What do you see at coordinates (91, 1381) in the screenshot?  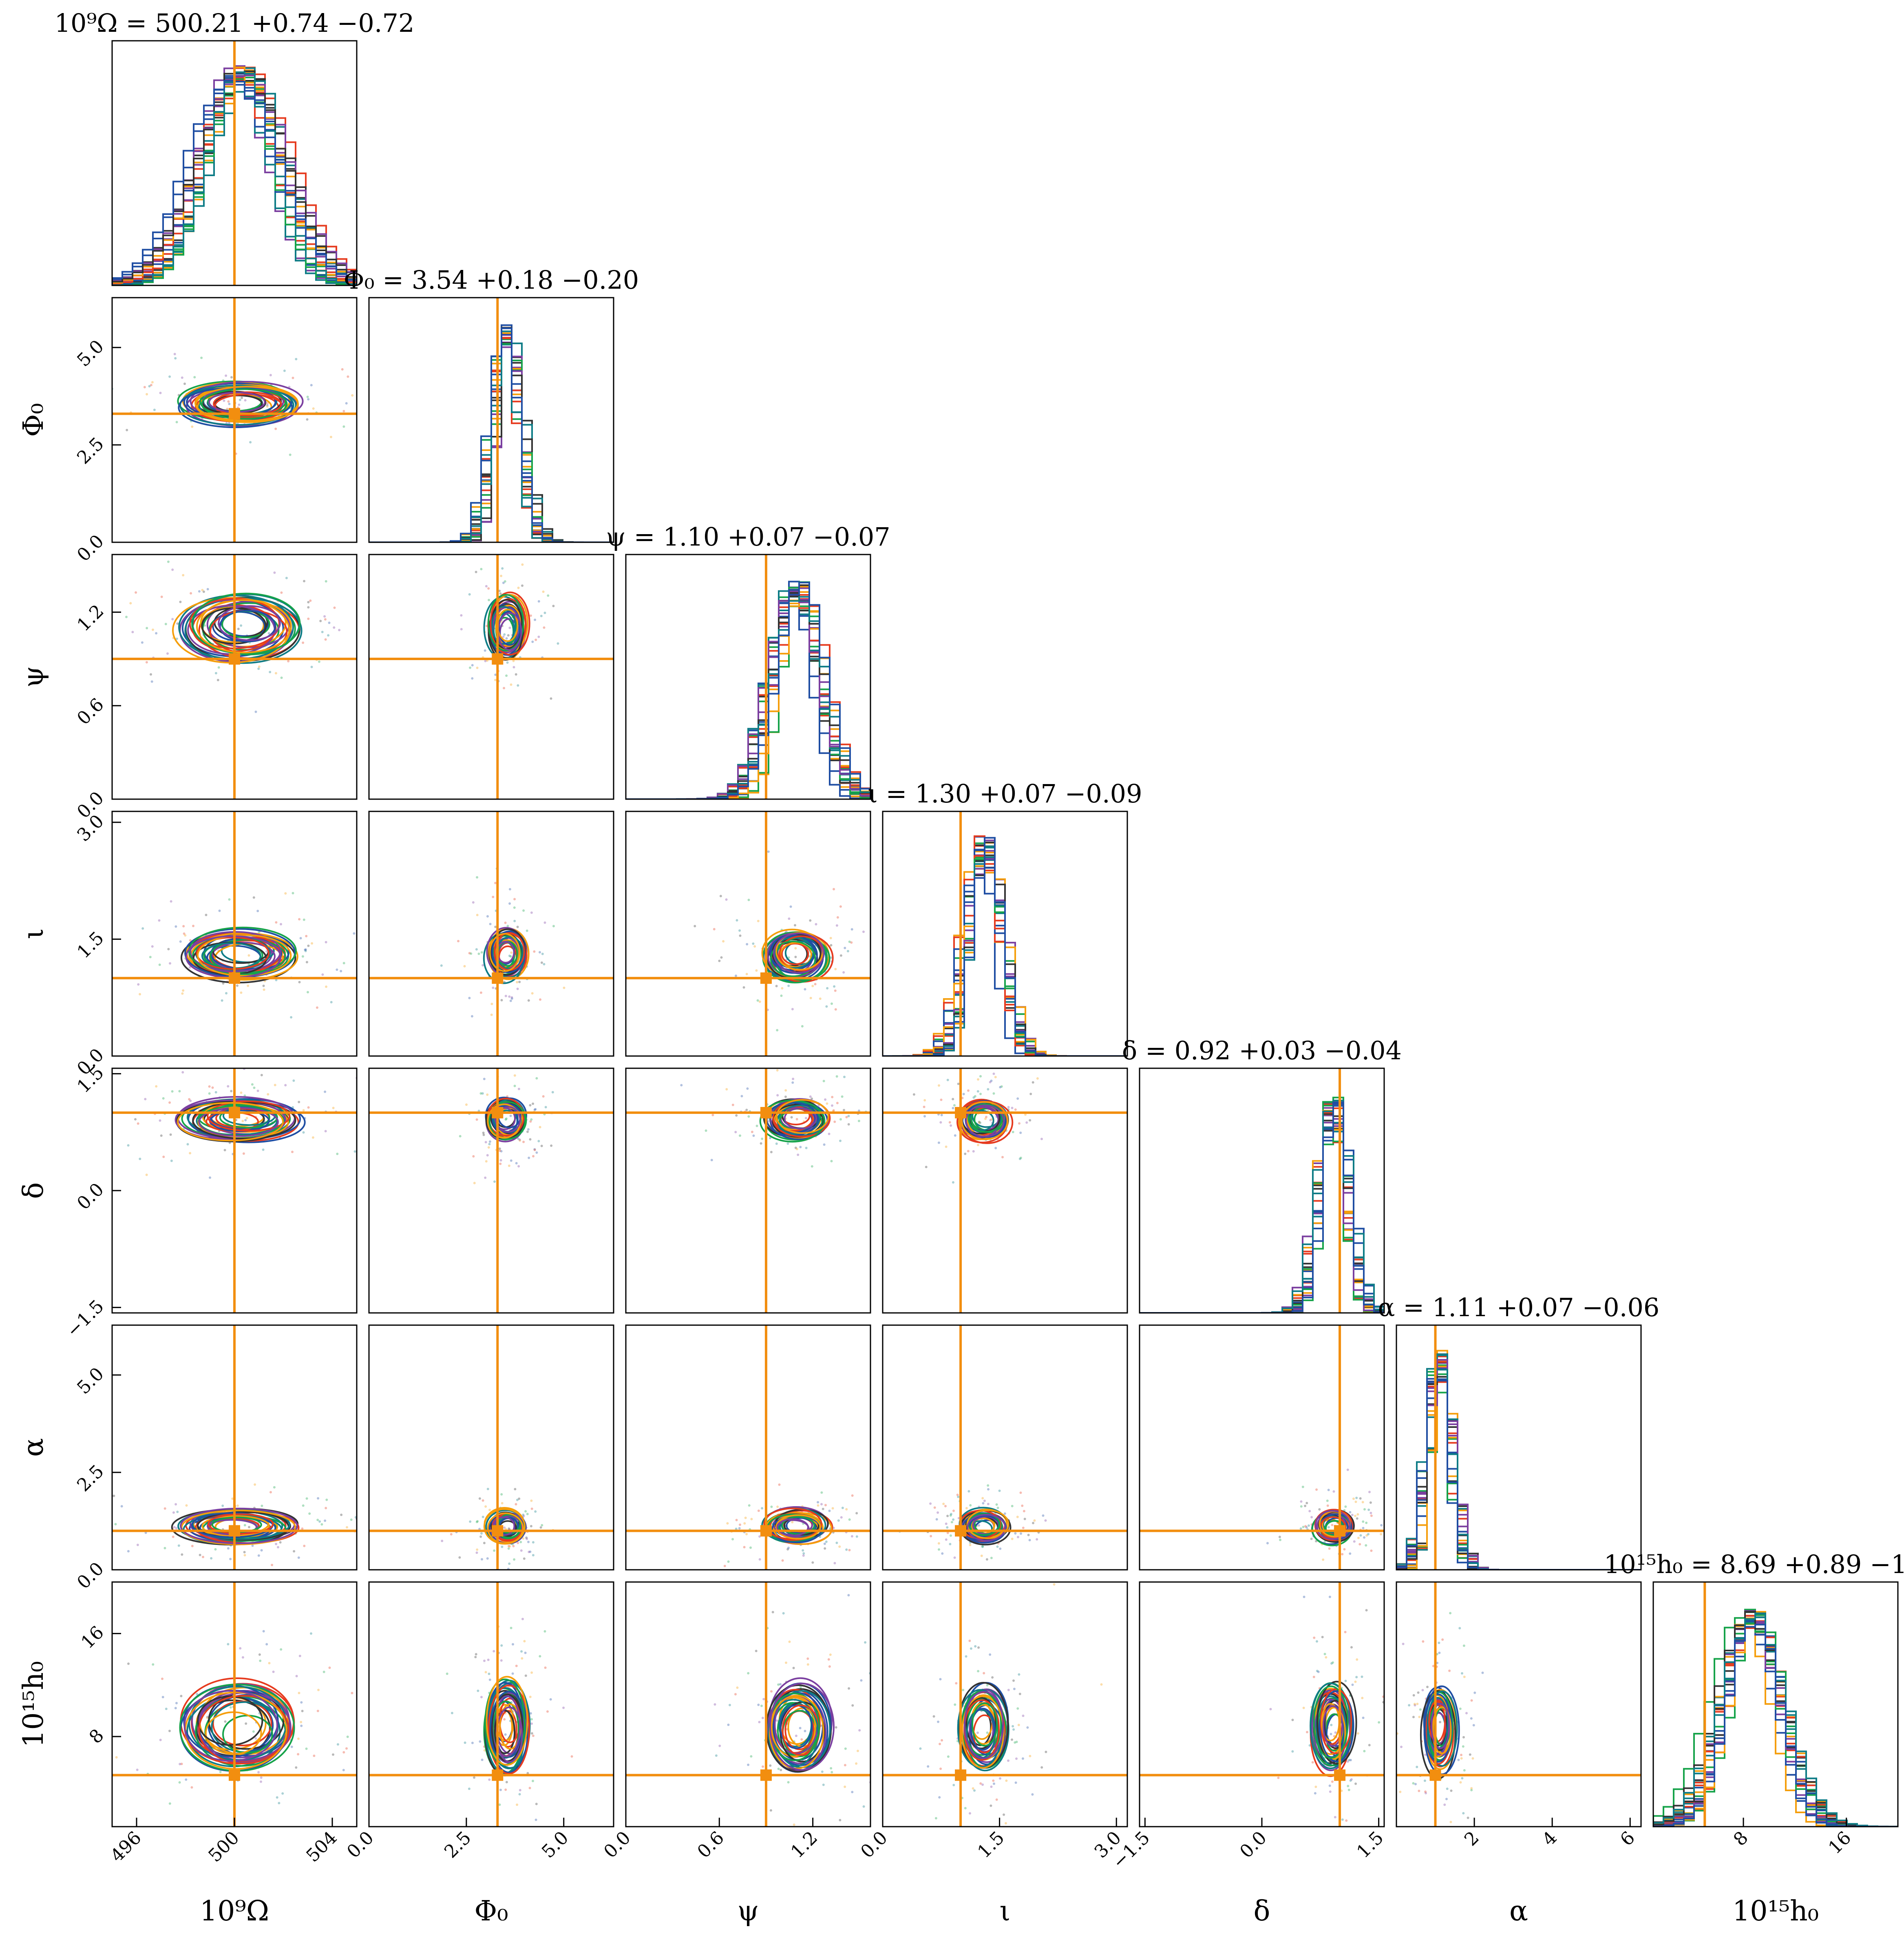 I see `y-tick-label: 5.0` at bounding box center [91, 1381].